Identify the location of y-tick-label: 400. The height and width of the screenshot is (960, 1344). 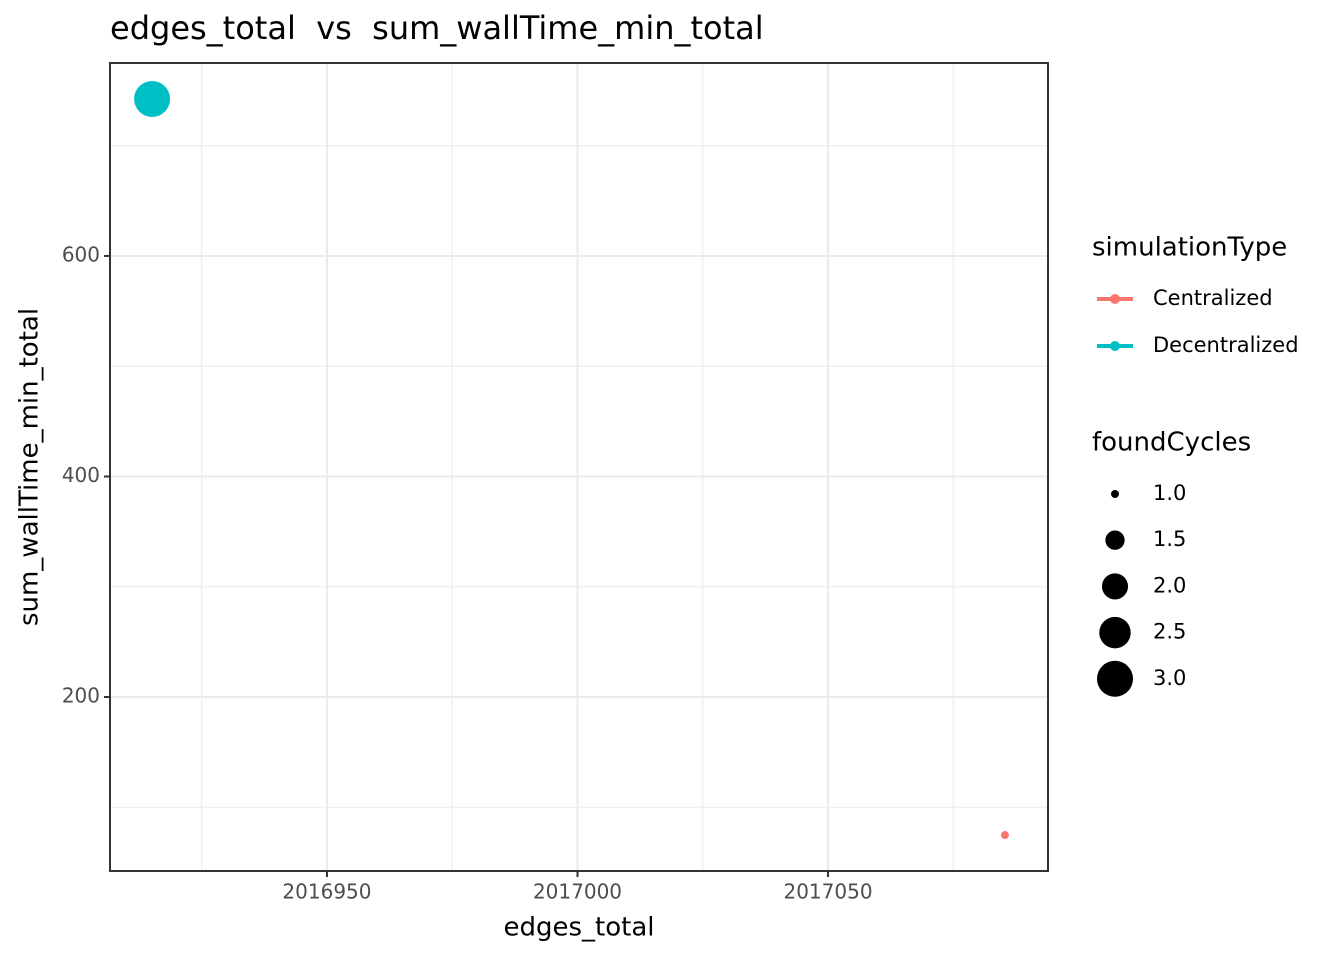
(81, 475).